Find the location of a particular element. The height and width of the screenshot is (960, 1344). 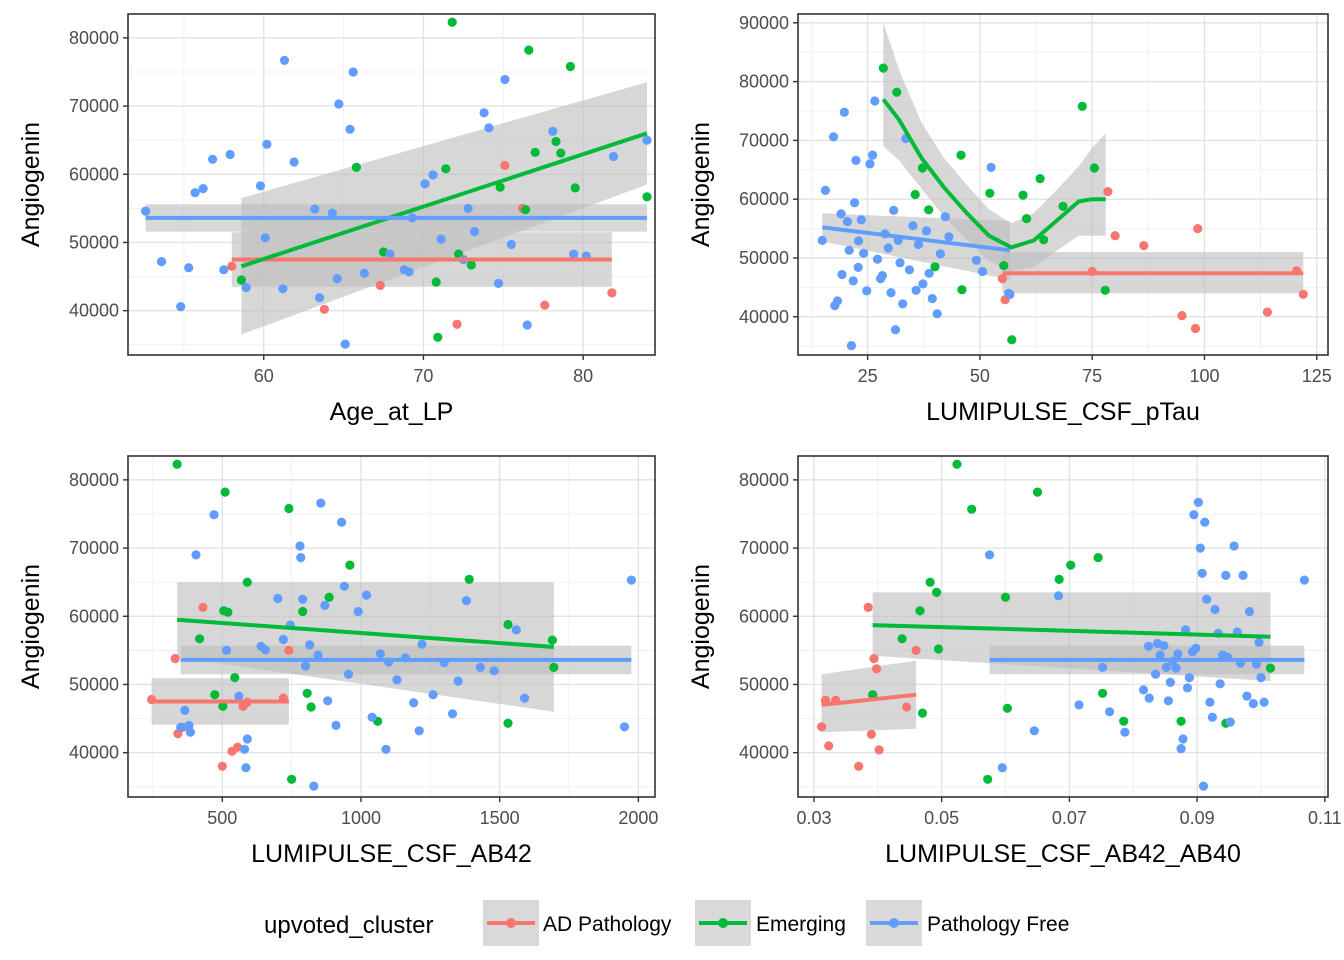

x-tick-label: 0.03 is located at coordinates (813, 818).